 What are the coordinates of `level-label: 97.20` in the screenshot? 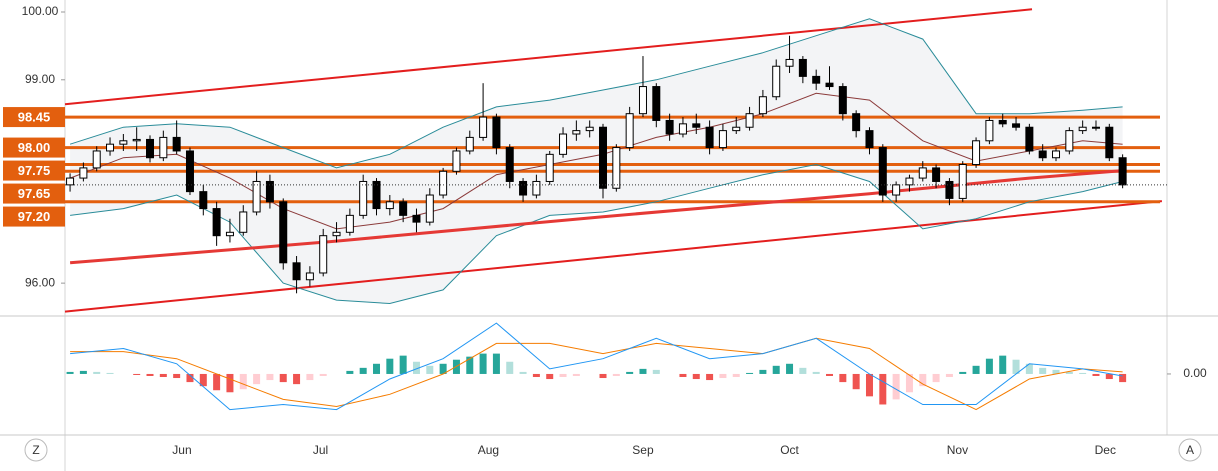 It's located at (34, 216).